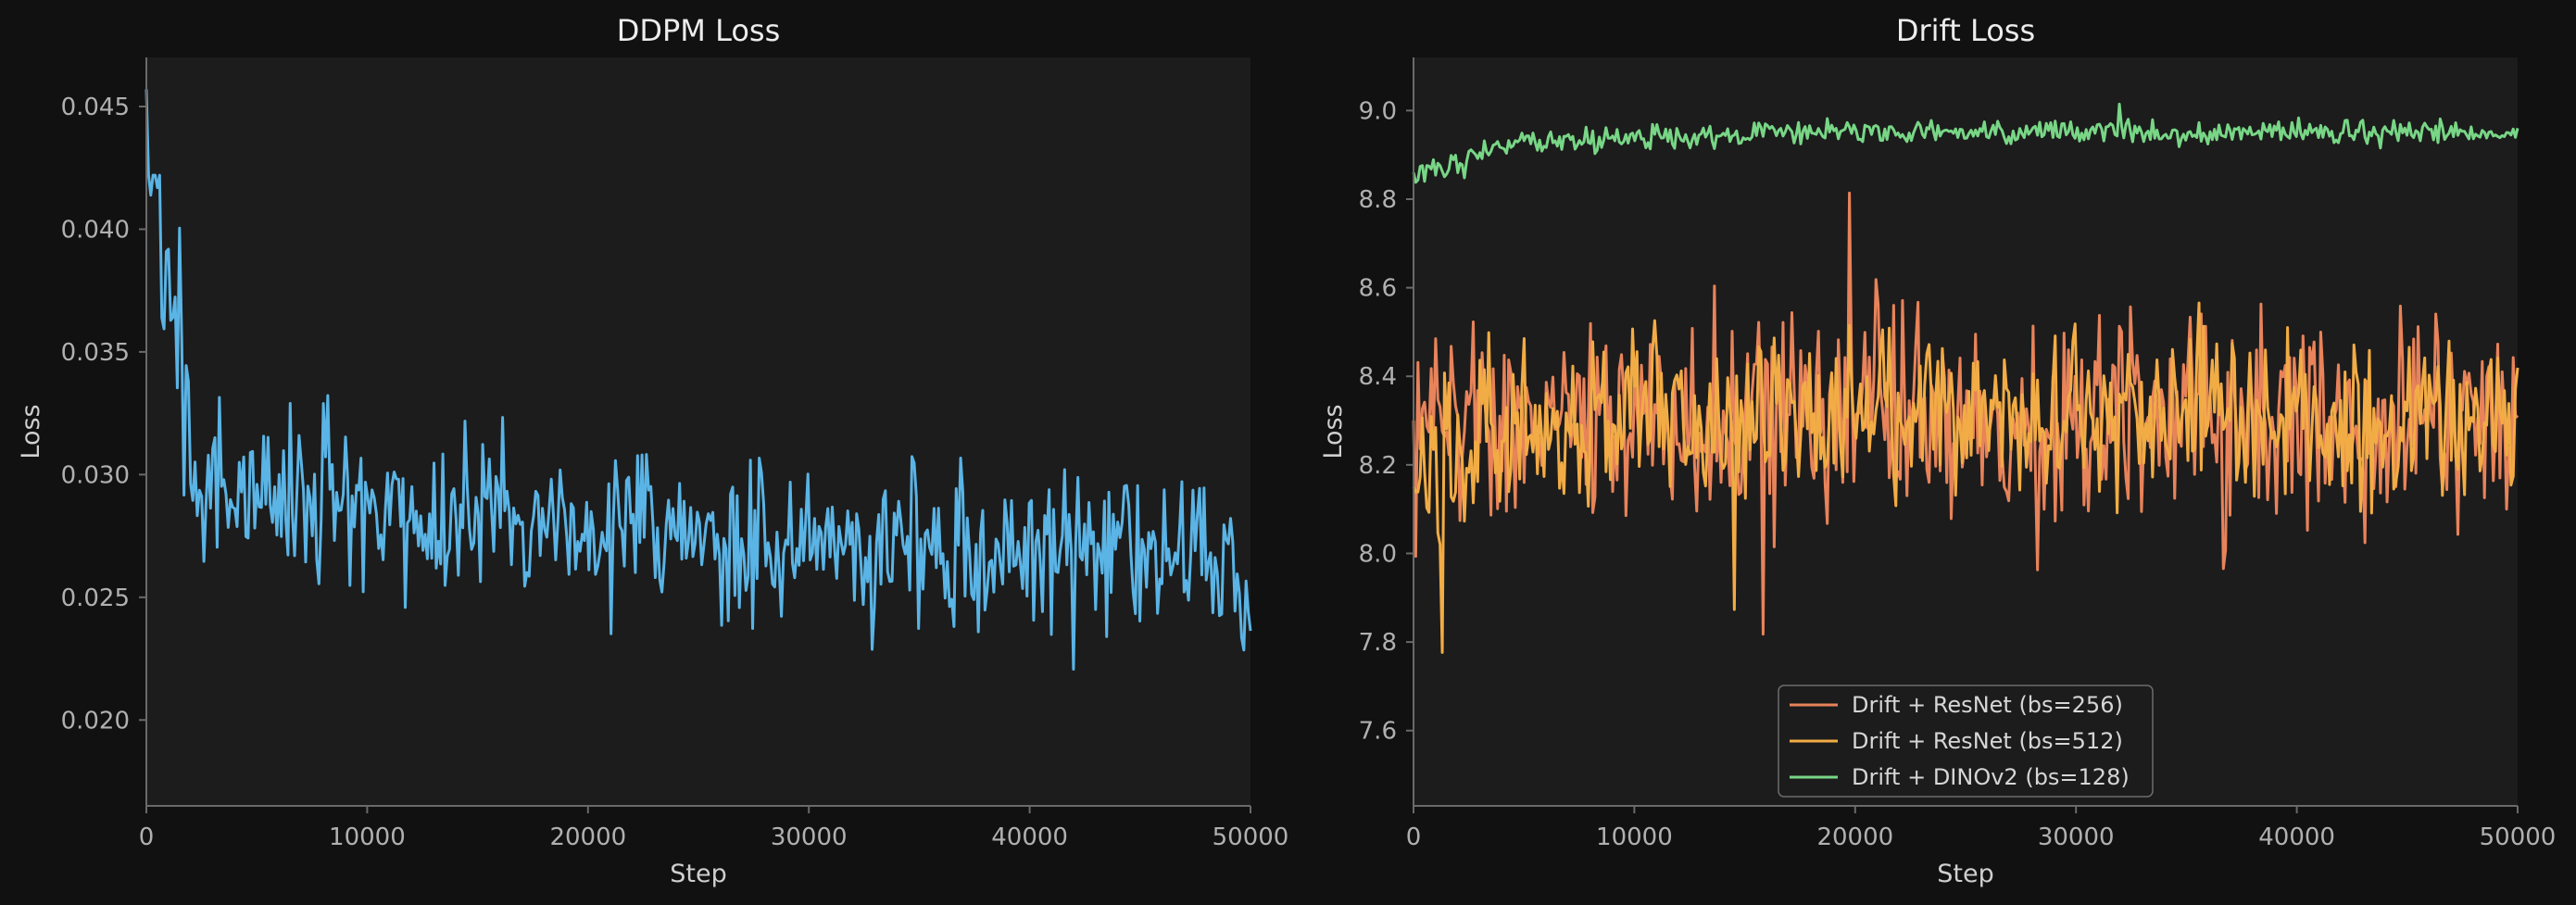  What do you see at coordinates (587, 837) in the screenshot?
I see `ddpm-x-tick-label-2: 20000` at bounding box center [587, 837].